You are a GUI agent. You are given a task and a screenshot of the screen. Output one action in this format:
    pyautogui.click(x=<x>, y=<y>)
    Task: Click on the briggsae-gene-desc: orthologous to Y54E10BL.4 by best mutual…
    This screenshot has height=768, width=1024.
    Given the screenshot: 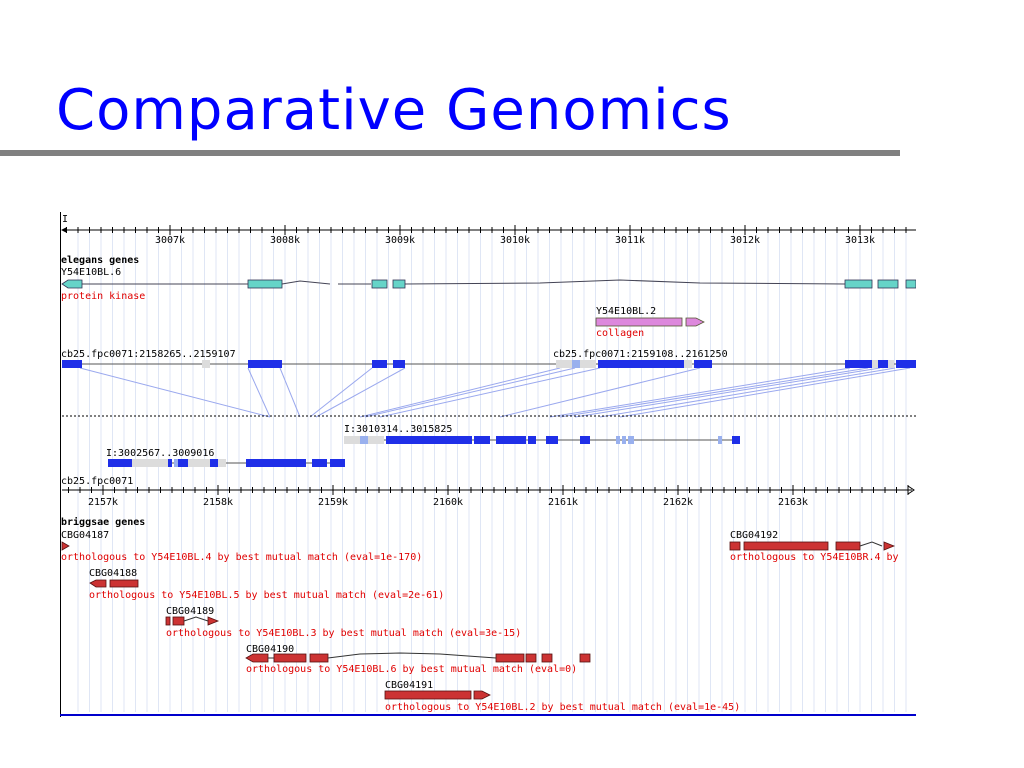 What is the action you would take?
    pyautogui.click(x=241, y=557)
    